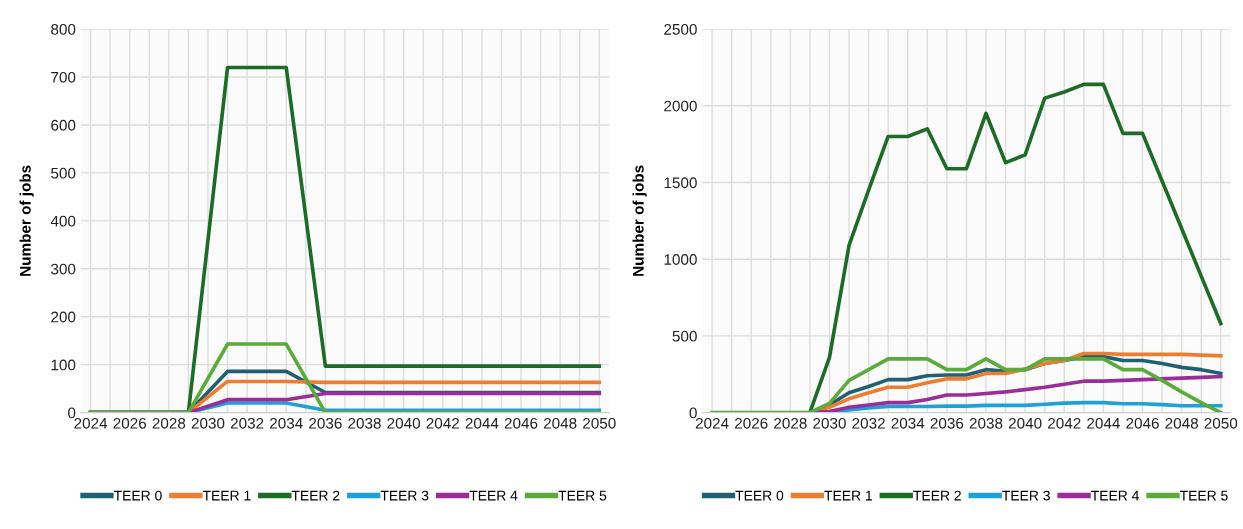 Image resolution: width=1243 pixels, height=529 pixels. I want to click on y-tick-label: 600, so click(63, 125).